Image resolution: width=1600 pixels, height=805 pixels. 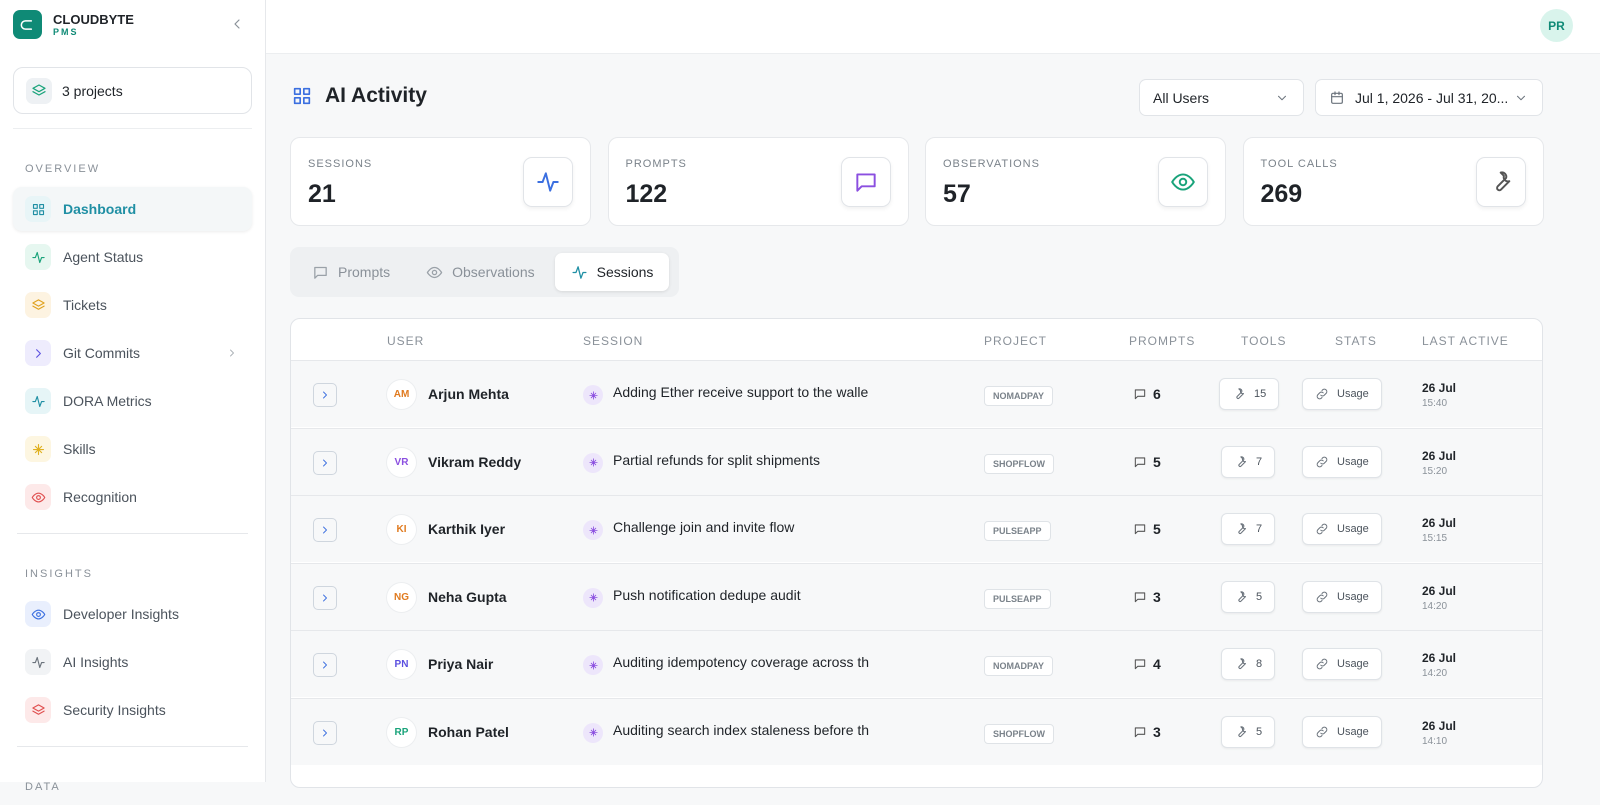 What do you see at coordinates (132, 497) in the screenshot?
I see `nav-item: Recognition` at bounding box center [132, 497].